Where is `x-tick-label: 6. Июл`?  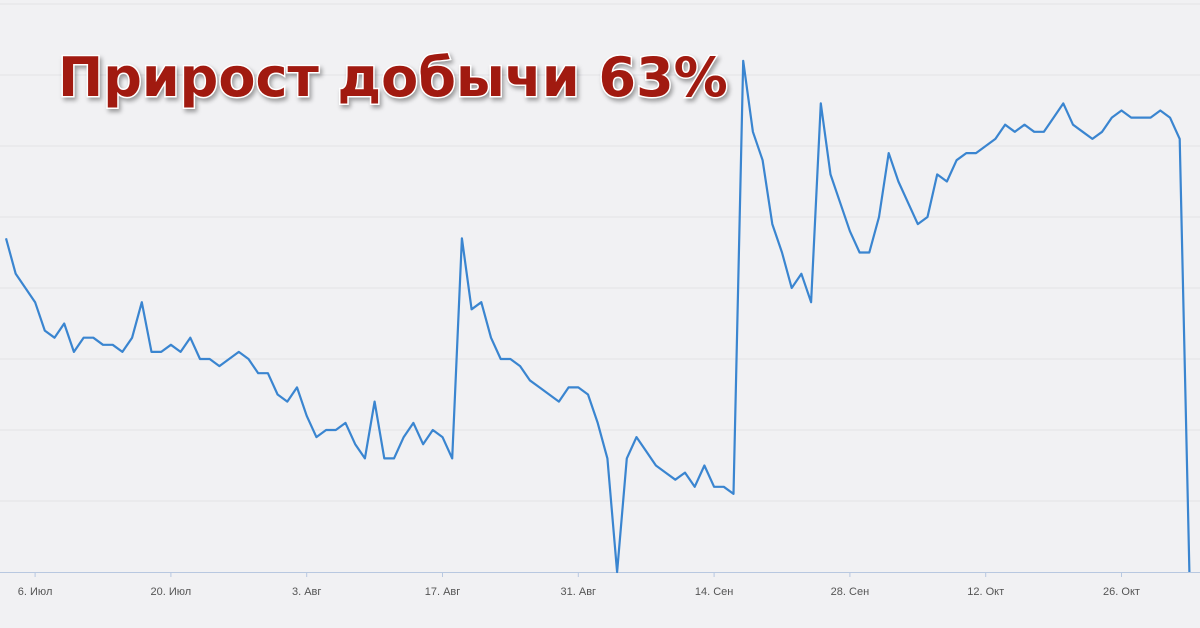 x-tick-label: 6. Июл is located at coordinates (35, 592).